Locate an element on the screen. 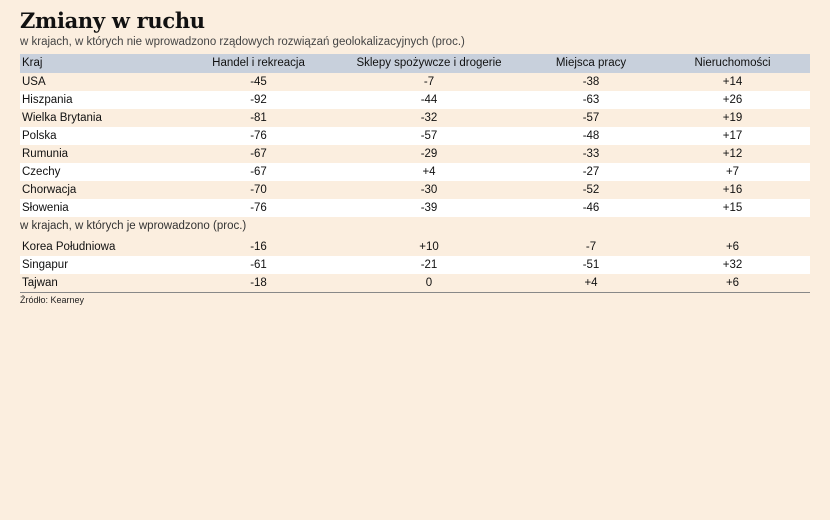 The image size is (830, 520). value-cell: +26 is located at coordinates (732, 100).